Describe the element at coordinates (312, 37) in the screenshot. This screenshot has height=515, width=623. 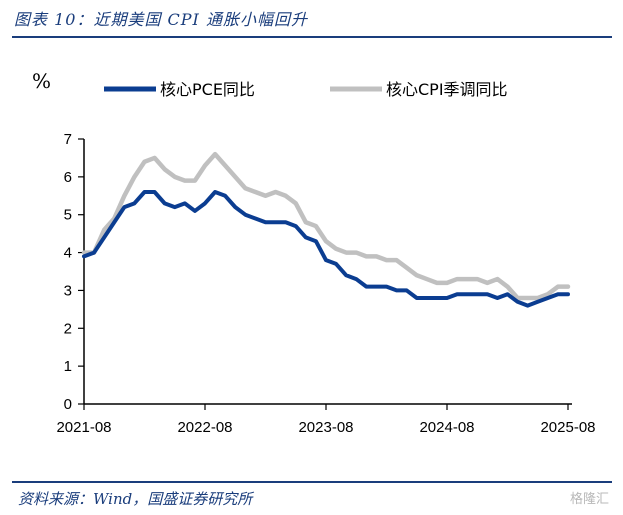
I see `title-divider` at that location.